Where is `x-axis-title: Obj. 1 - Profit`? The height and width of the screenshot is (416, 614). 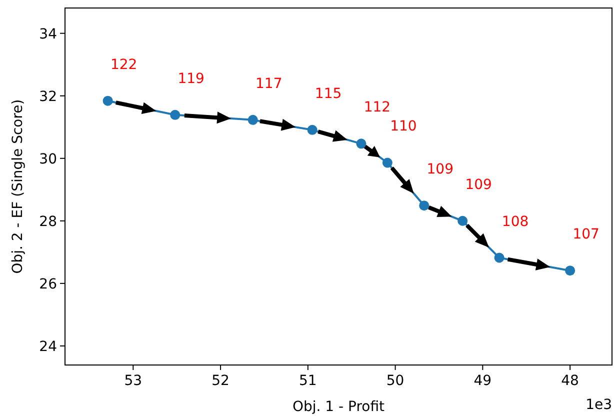
x-axis-title: Obj. 1 - Profit is located at coordinates (339, 407).